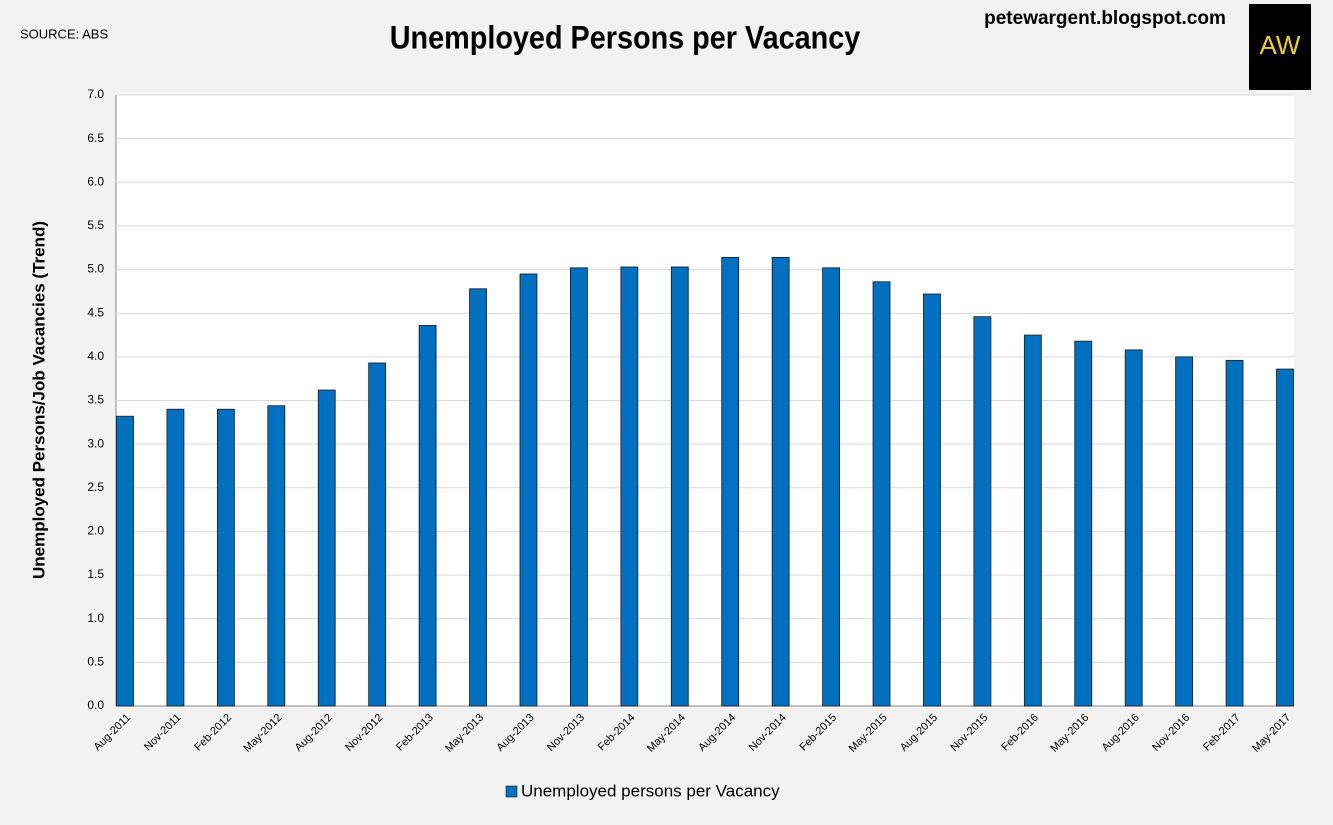 This screenshot has width=1333, height=825. I want to click on y-tick-label: 4.5, so click(95, 312).